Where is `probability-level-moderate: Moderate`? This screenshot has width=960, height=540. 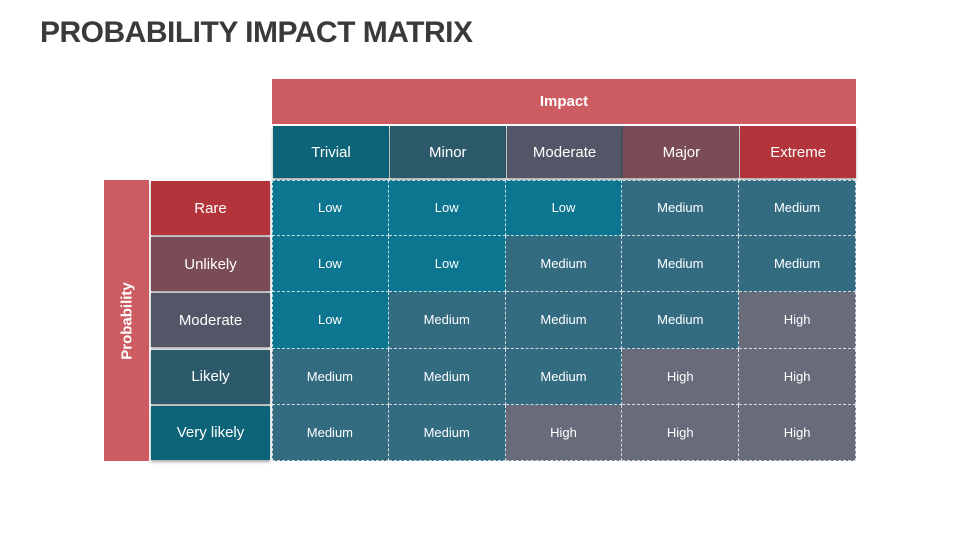 probability-level-moderate: Moderate is located at coordinates (210, 320).